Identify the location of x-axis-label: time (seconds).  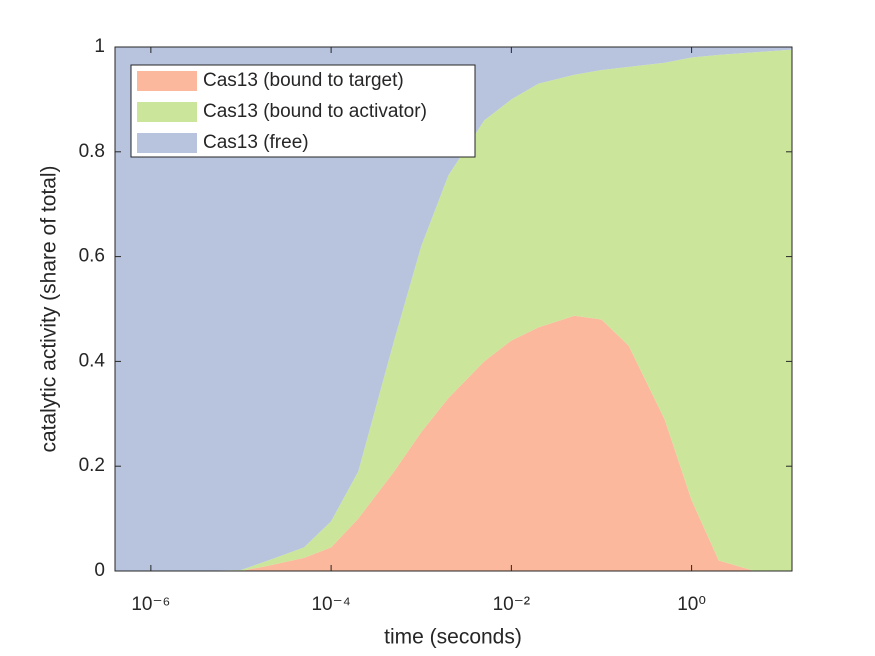
(453, 637).